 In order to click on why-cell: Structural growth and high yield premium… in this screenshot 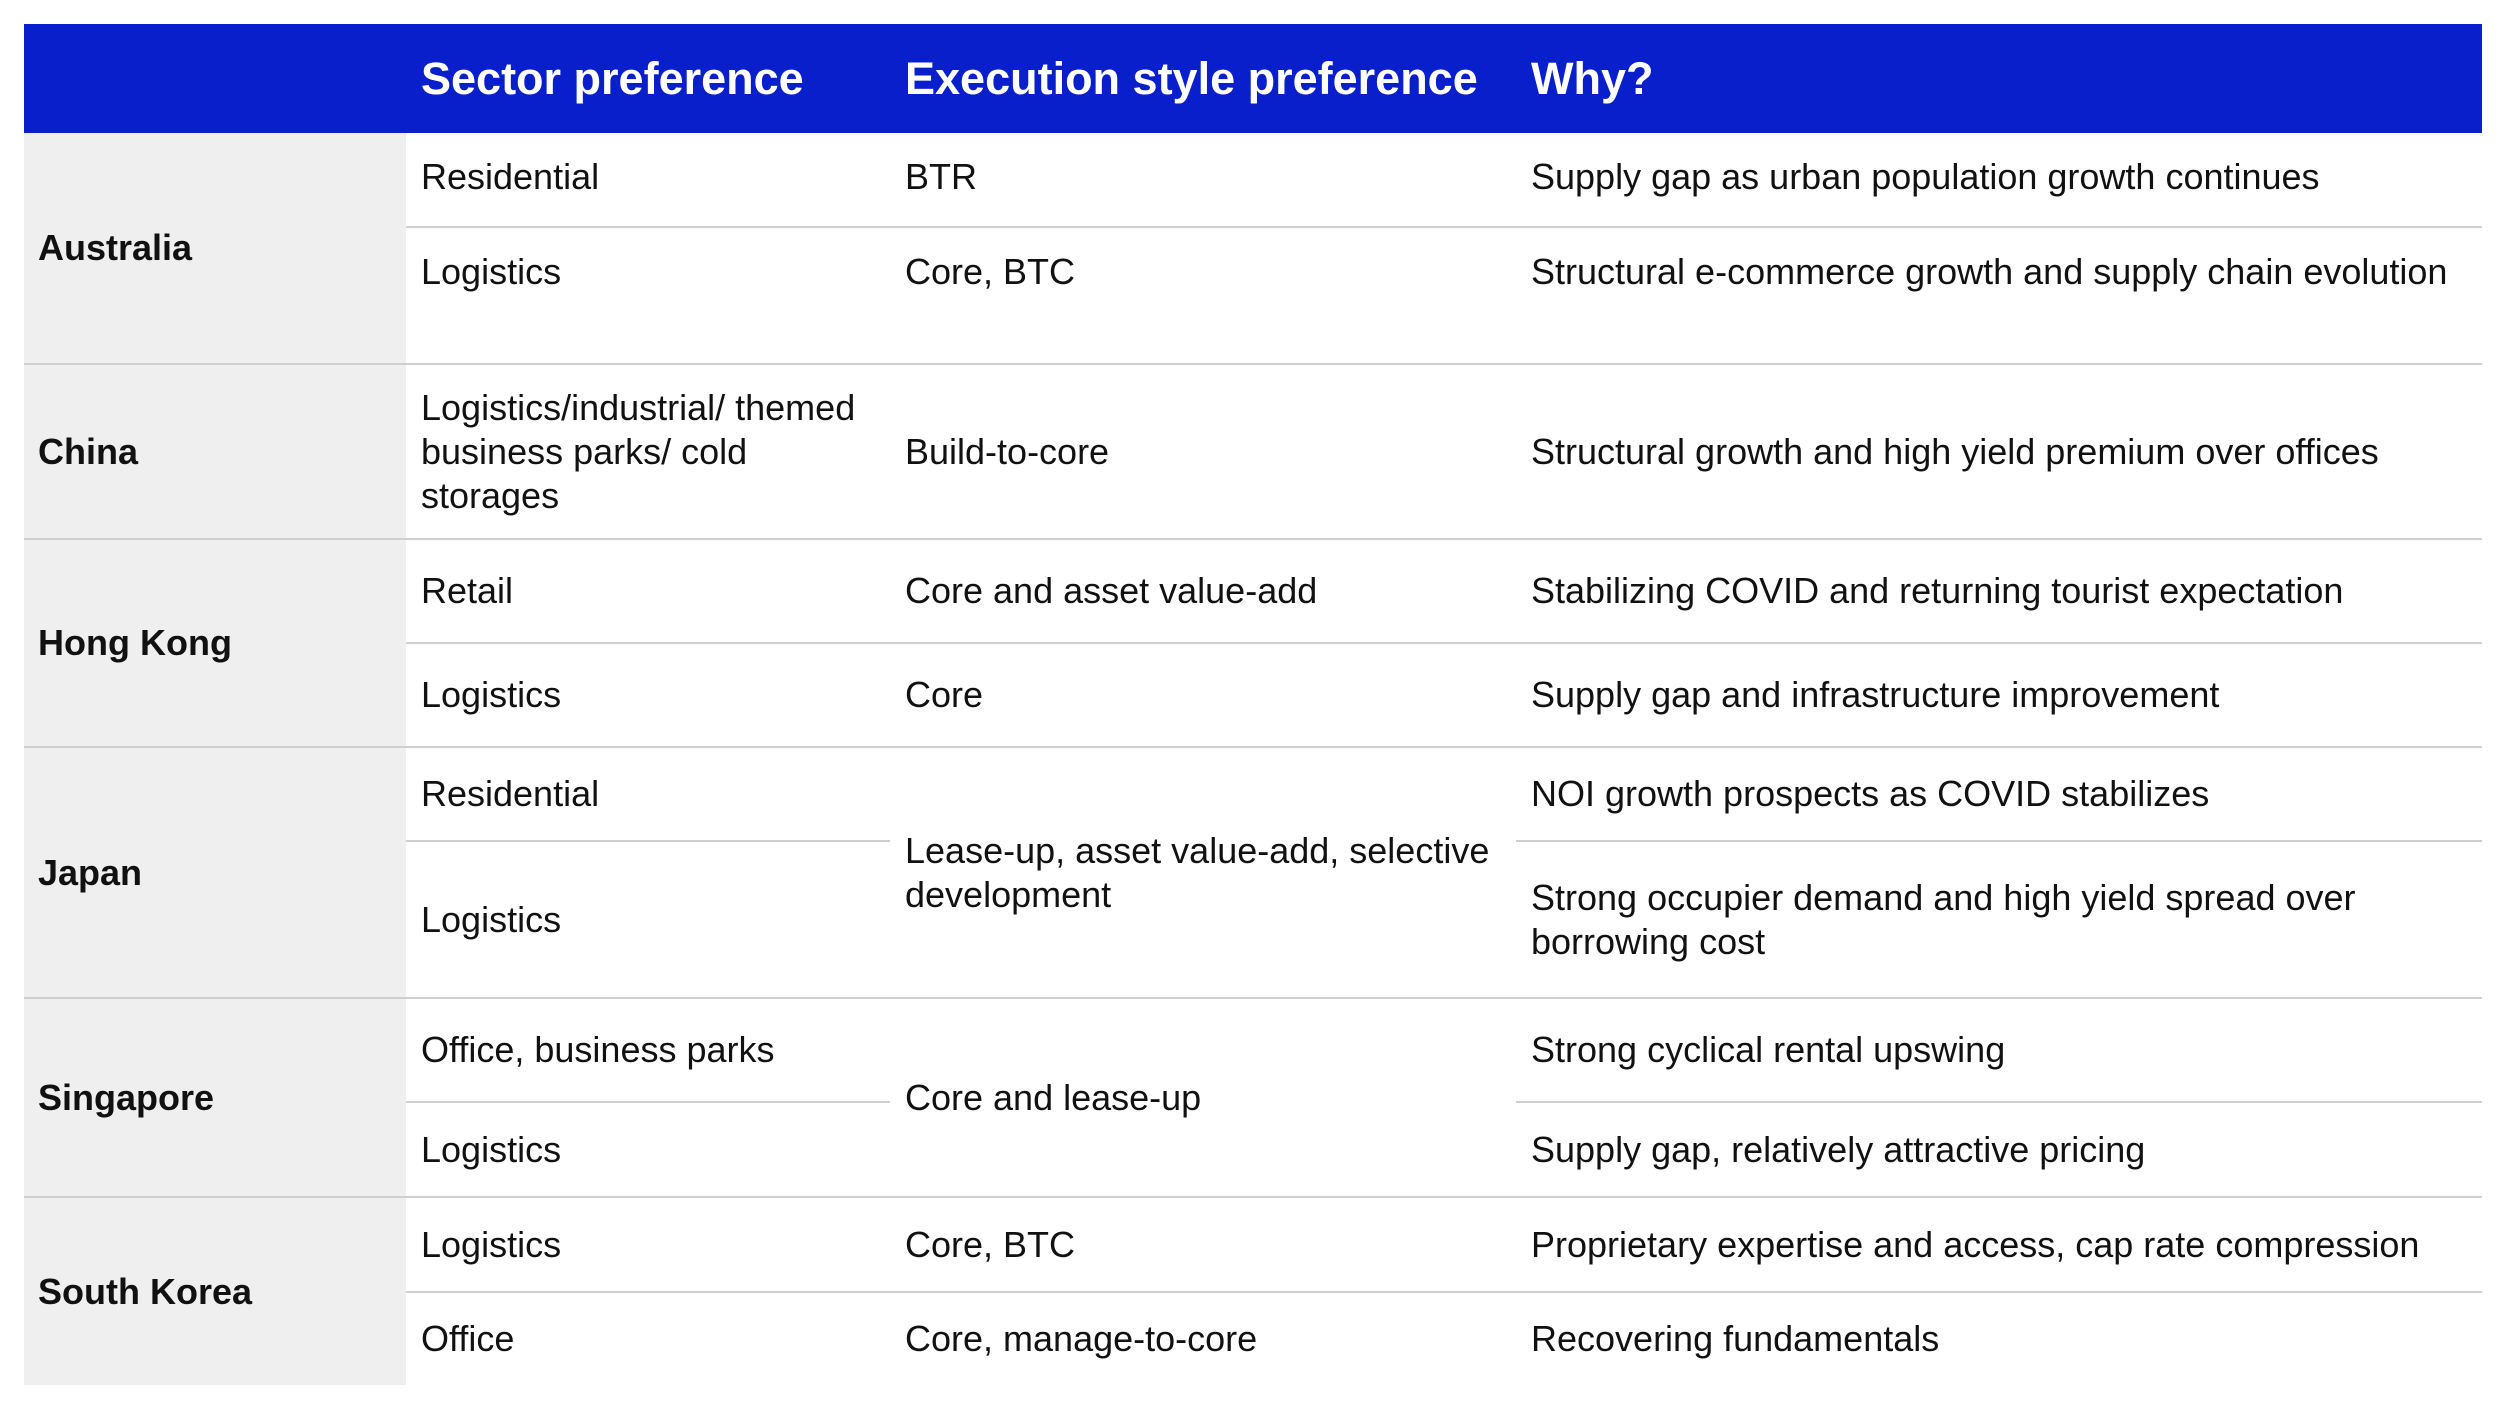, I will do `click(1999, 450)`.